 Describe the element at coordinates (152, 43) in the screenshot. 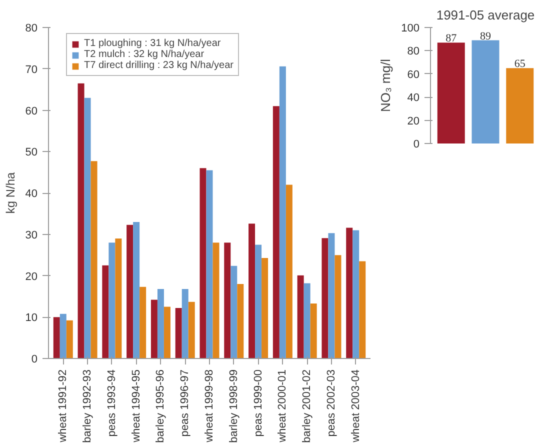

I see `legend-label: T1 ploughing : 31 kg N/ha/year` at that location.